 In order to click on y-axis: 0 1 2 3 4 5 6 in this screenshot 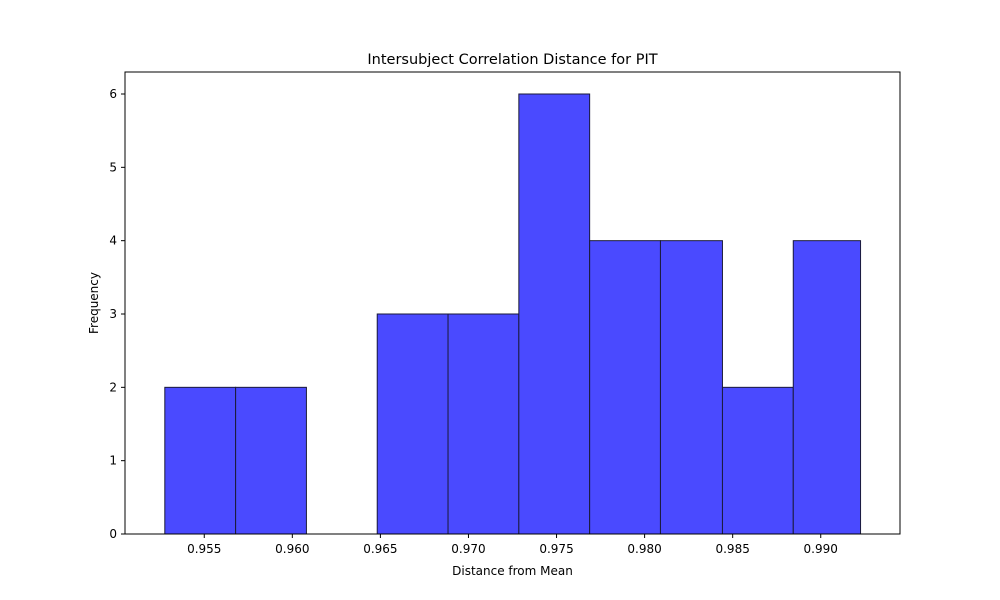, I will do `click(117, 314)`.